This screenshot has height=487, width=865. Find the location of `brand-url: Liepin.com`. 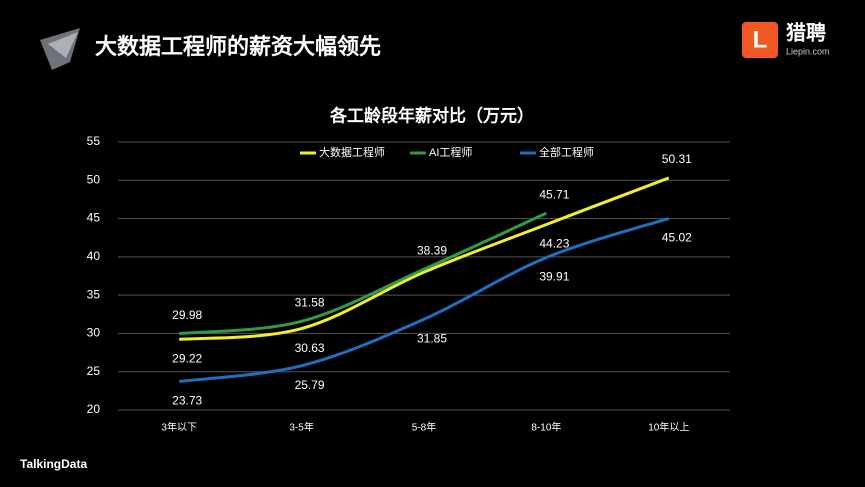

brand-url: Liepin.com is located at coordinates (808, 51).